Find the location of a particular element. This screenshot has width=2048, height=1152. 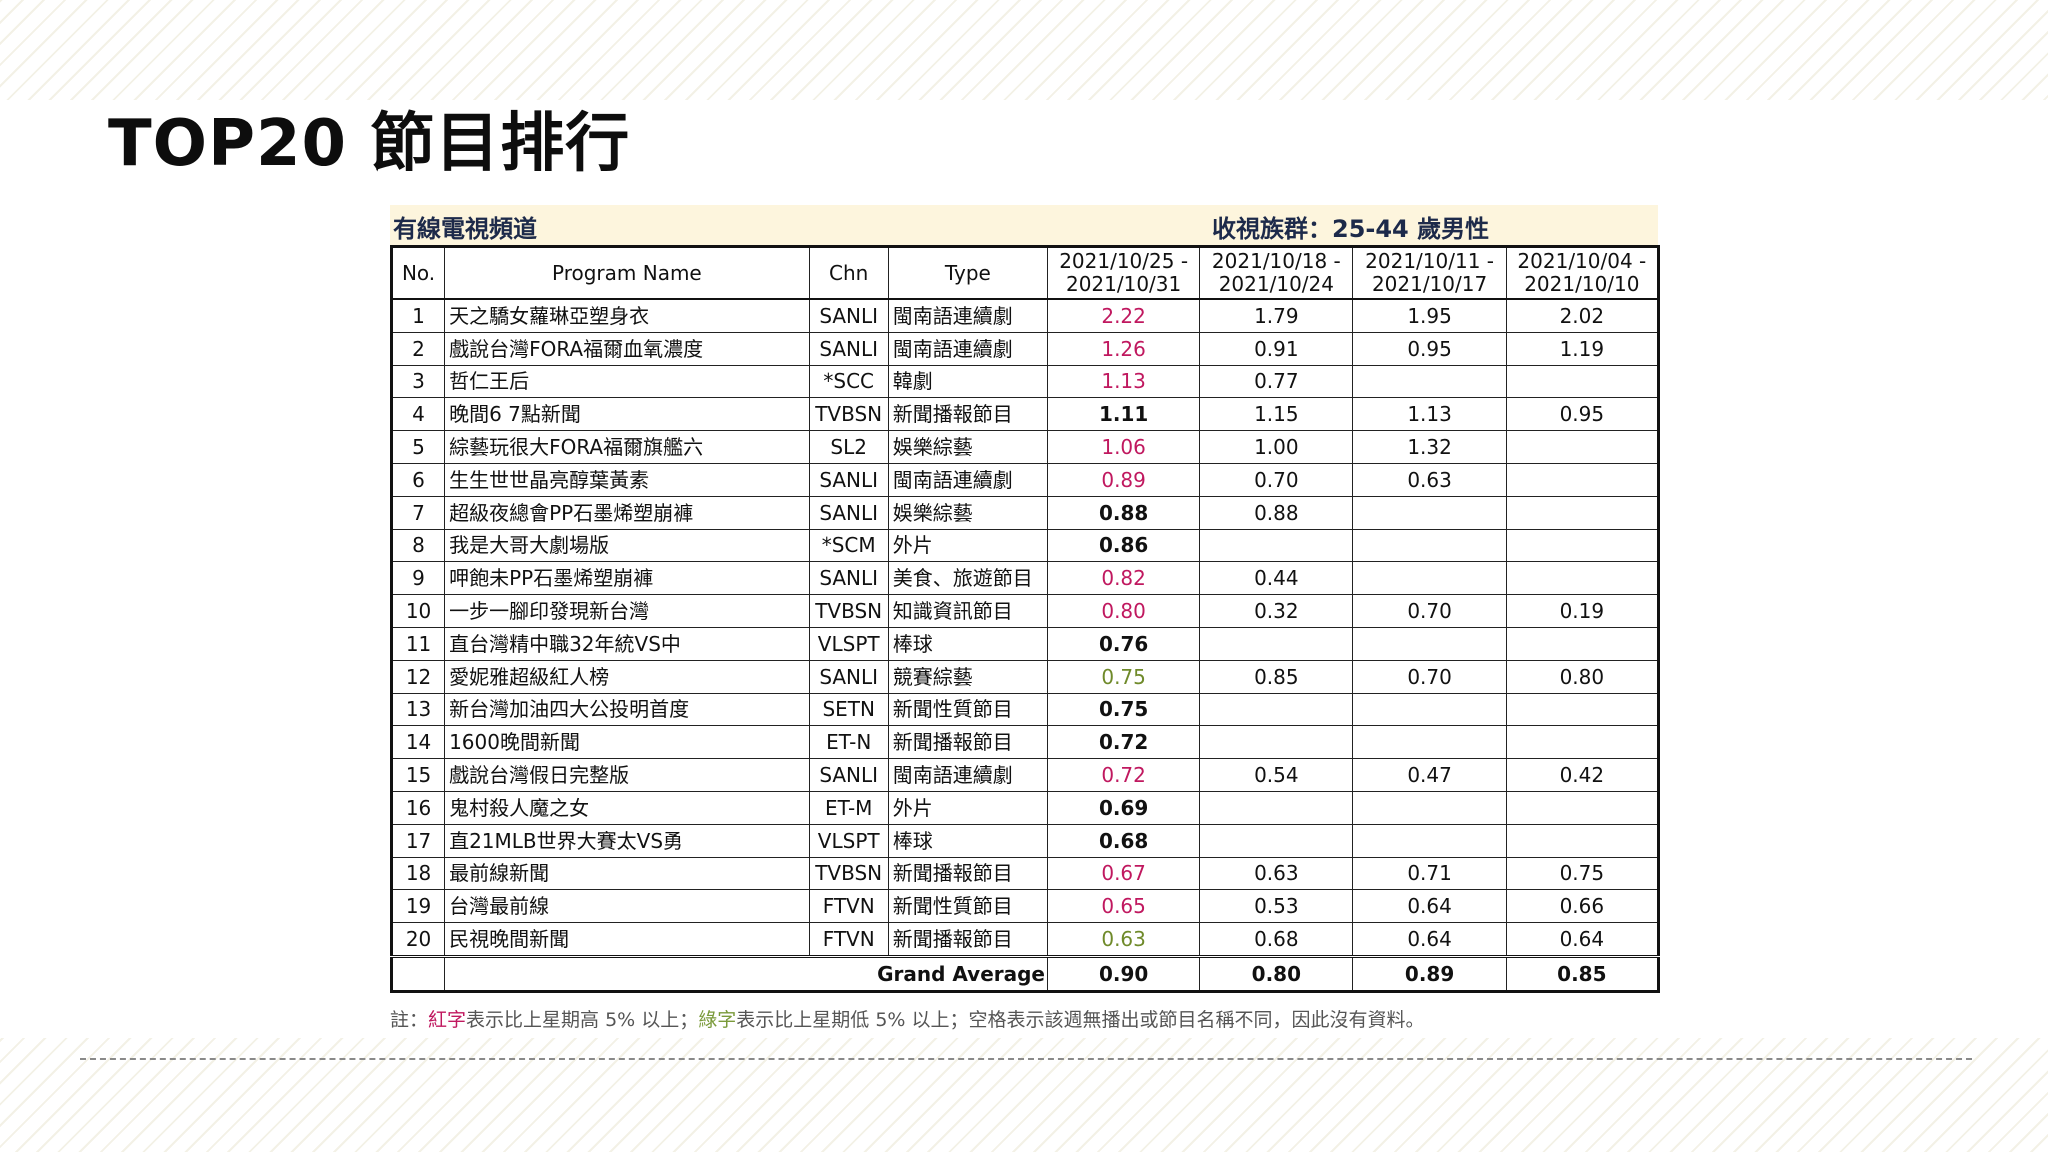

rating-week-1: 2.22 is located at coordinates (1123, 315).